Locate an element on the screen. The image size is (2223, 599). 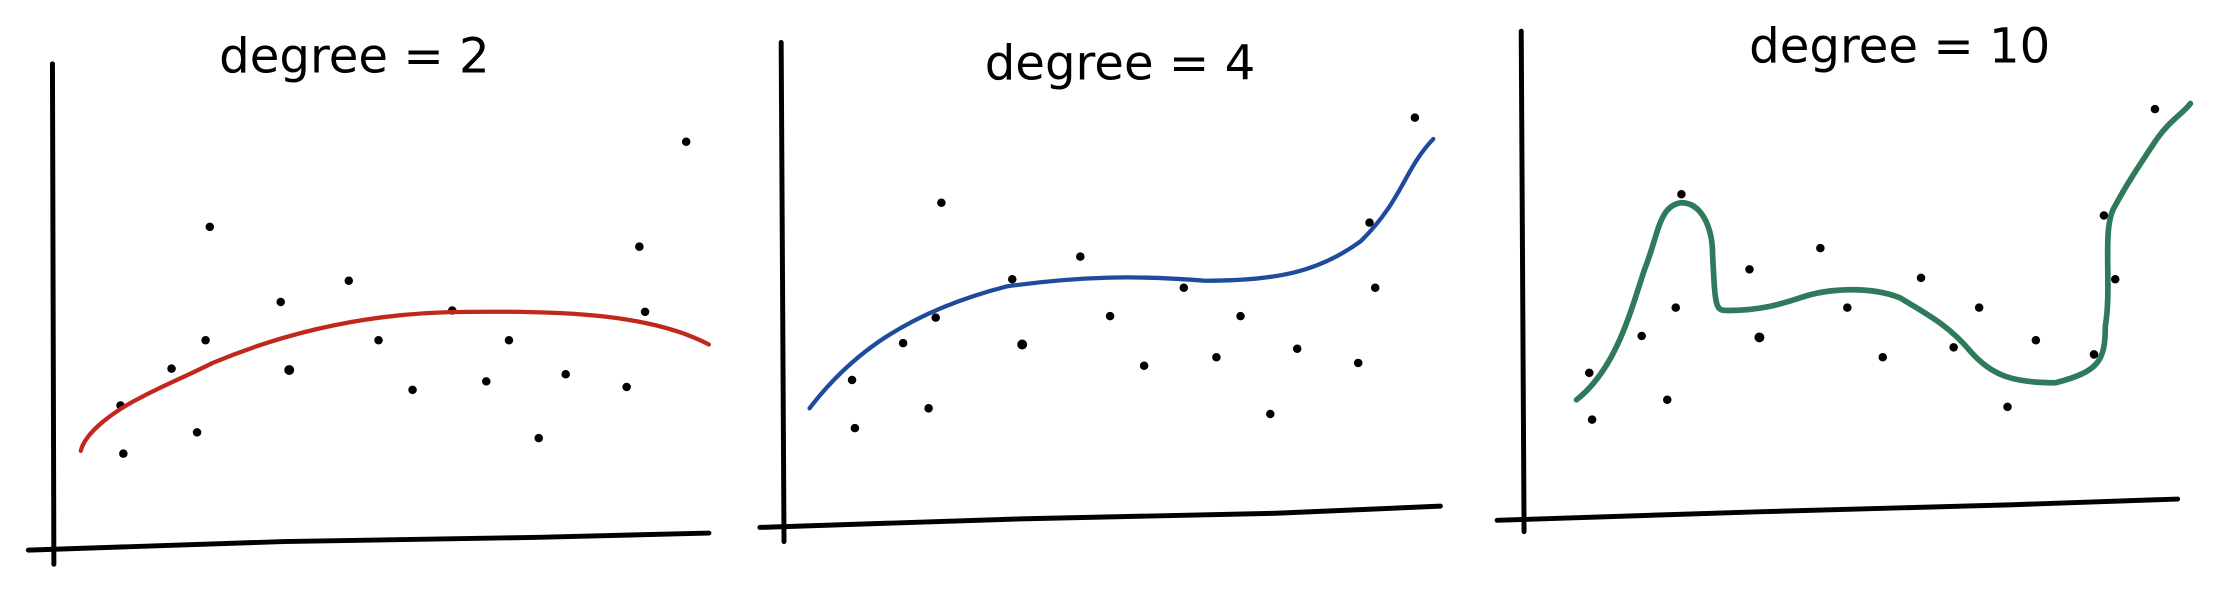
panel-title: degree = 2 is located at coordinates (354, 57).